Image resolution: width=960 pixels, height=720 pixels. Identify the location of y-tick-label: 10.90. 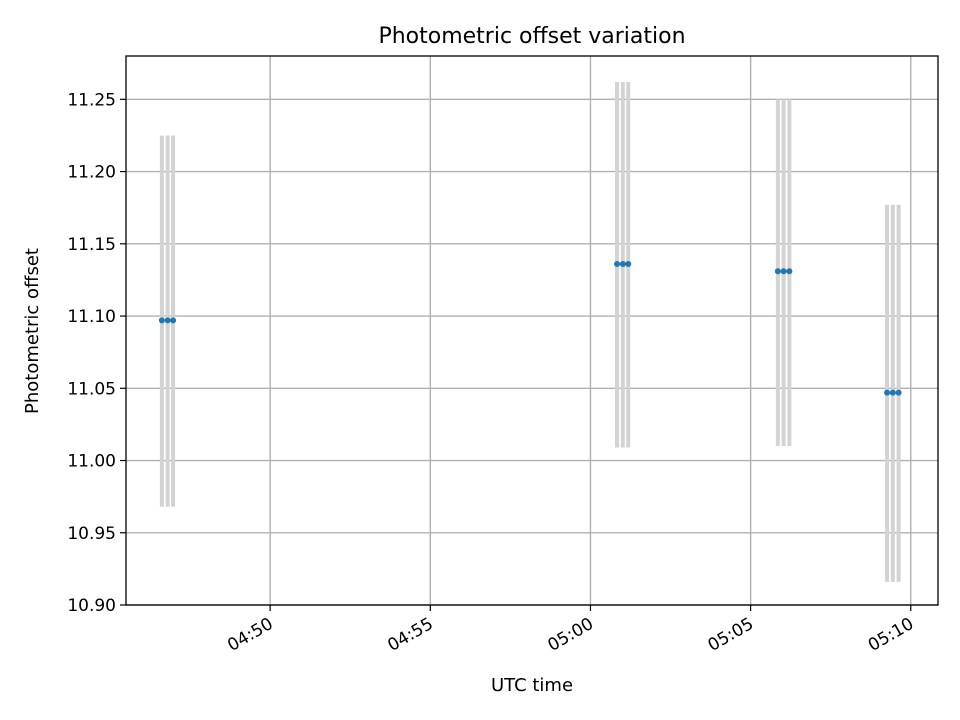
(91, 606).